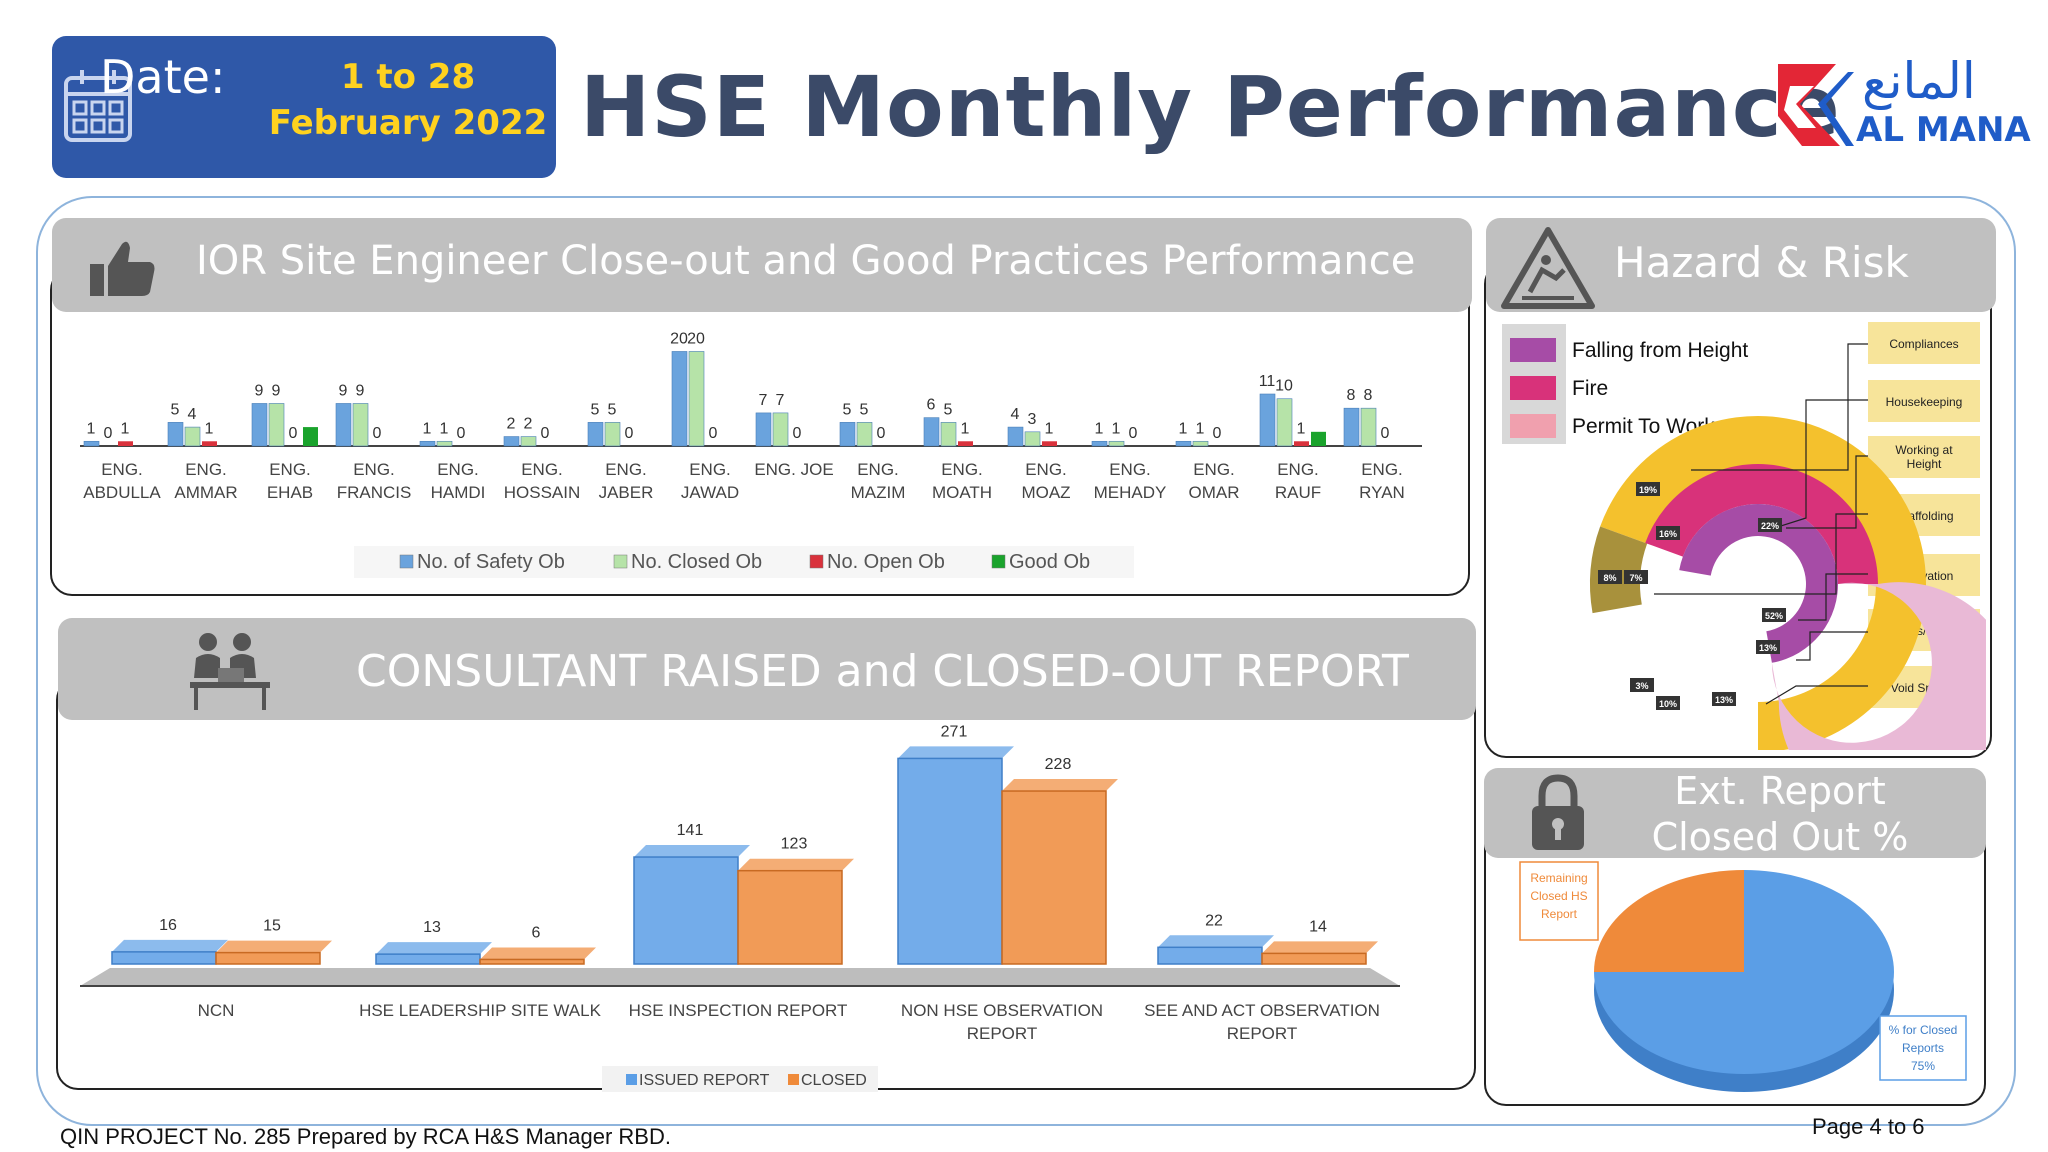  I want to click on ext-closed-label: Reports, so click(1923, 1048).